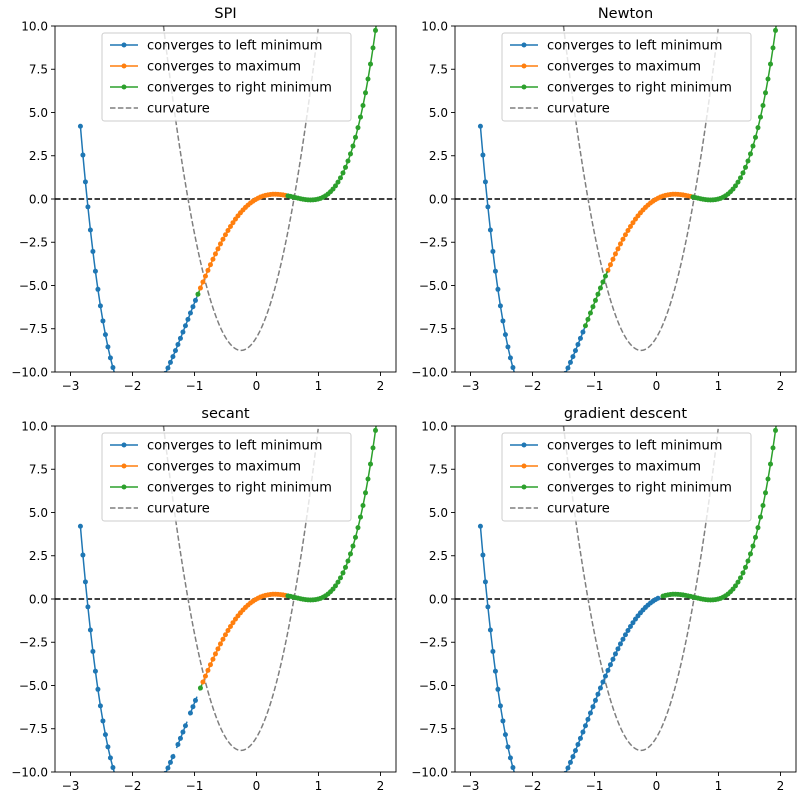  I want to click on legend-item: converges to maximum, so click(205, 67).